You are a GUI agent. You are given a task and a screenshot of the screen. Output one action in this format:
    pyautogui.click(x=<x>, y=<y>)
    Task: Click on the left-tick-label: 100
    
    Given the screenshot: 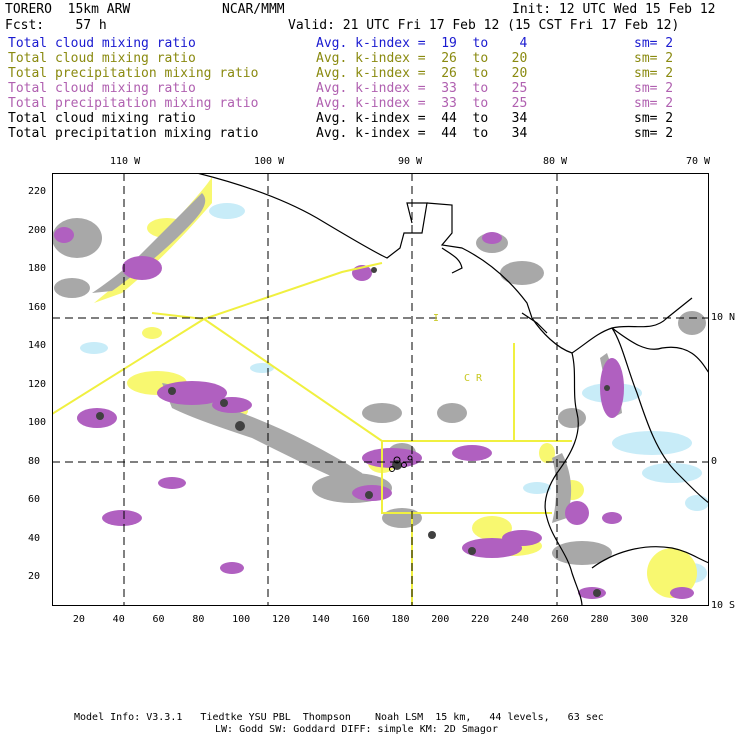 What is the action you would take?
    pyautogui.click(x=37, y=423)
    